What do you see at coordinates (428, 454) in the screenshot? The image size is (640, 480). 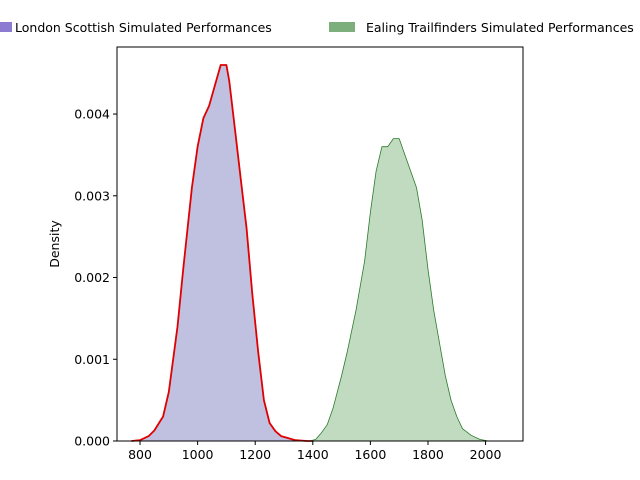 I see `x-tick-label: 1800` at bounding box center [428, 454].